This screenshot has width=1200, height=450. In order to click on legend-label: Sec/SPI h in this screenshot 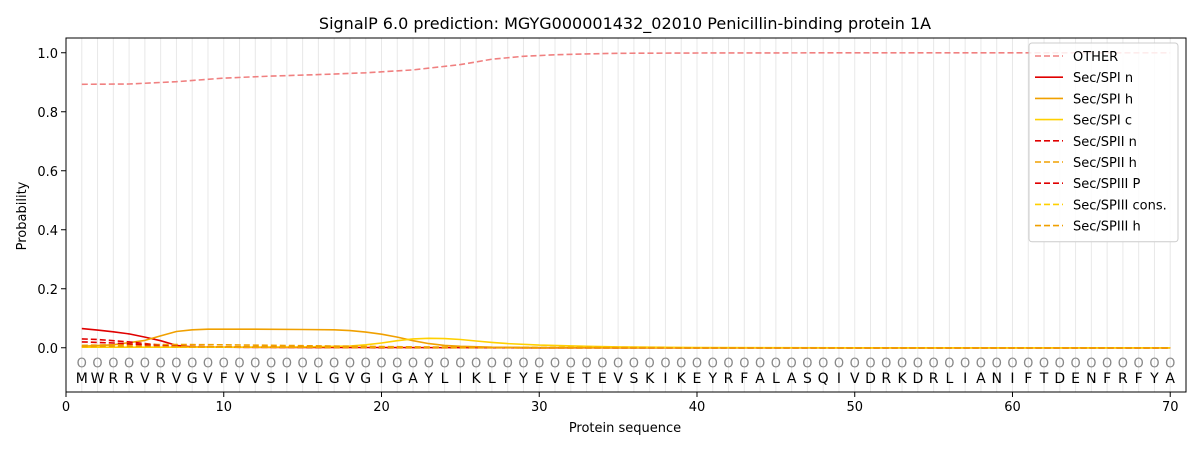, I will do `click(1103, 99)`.